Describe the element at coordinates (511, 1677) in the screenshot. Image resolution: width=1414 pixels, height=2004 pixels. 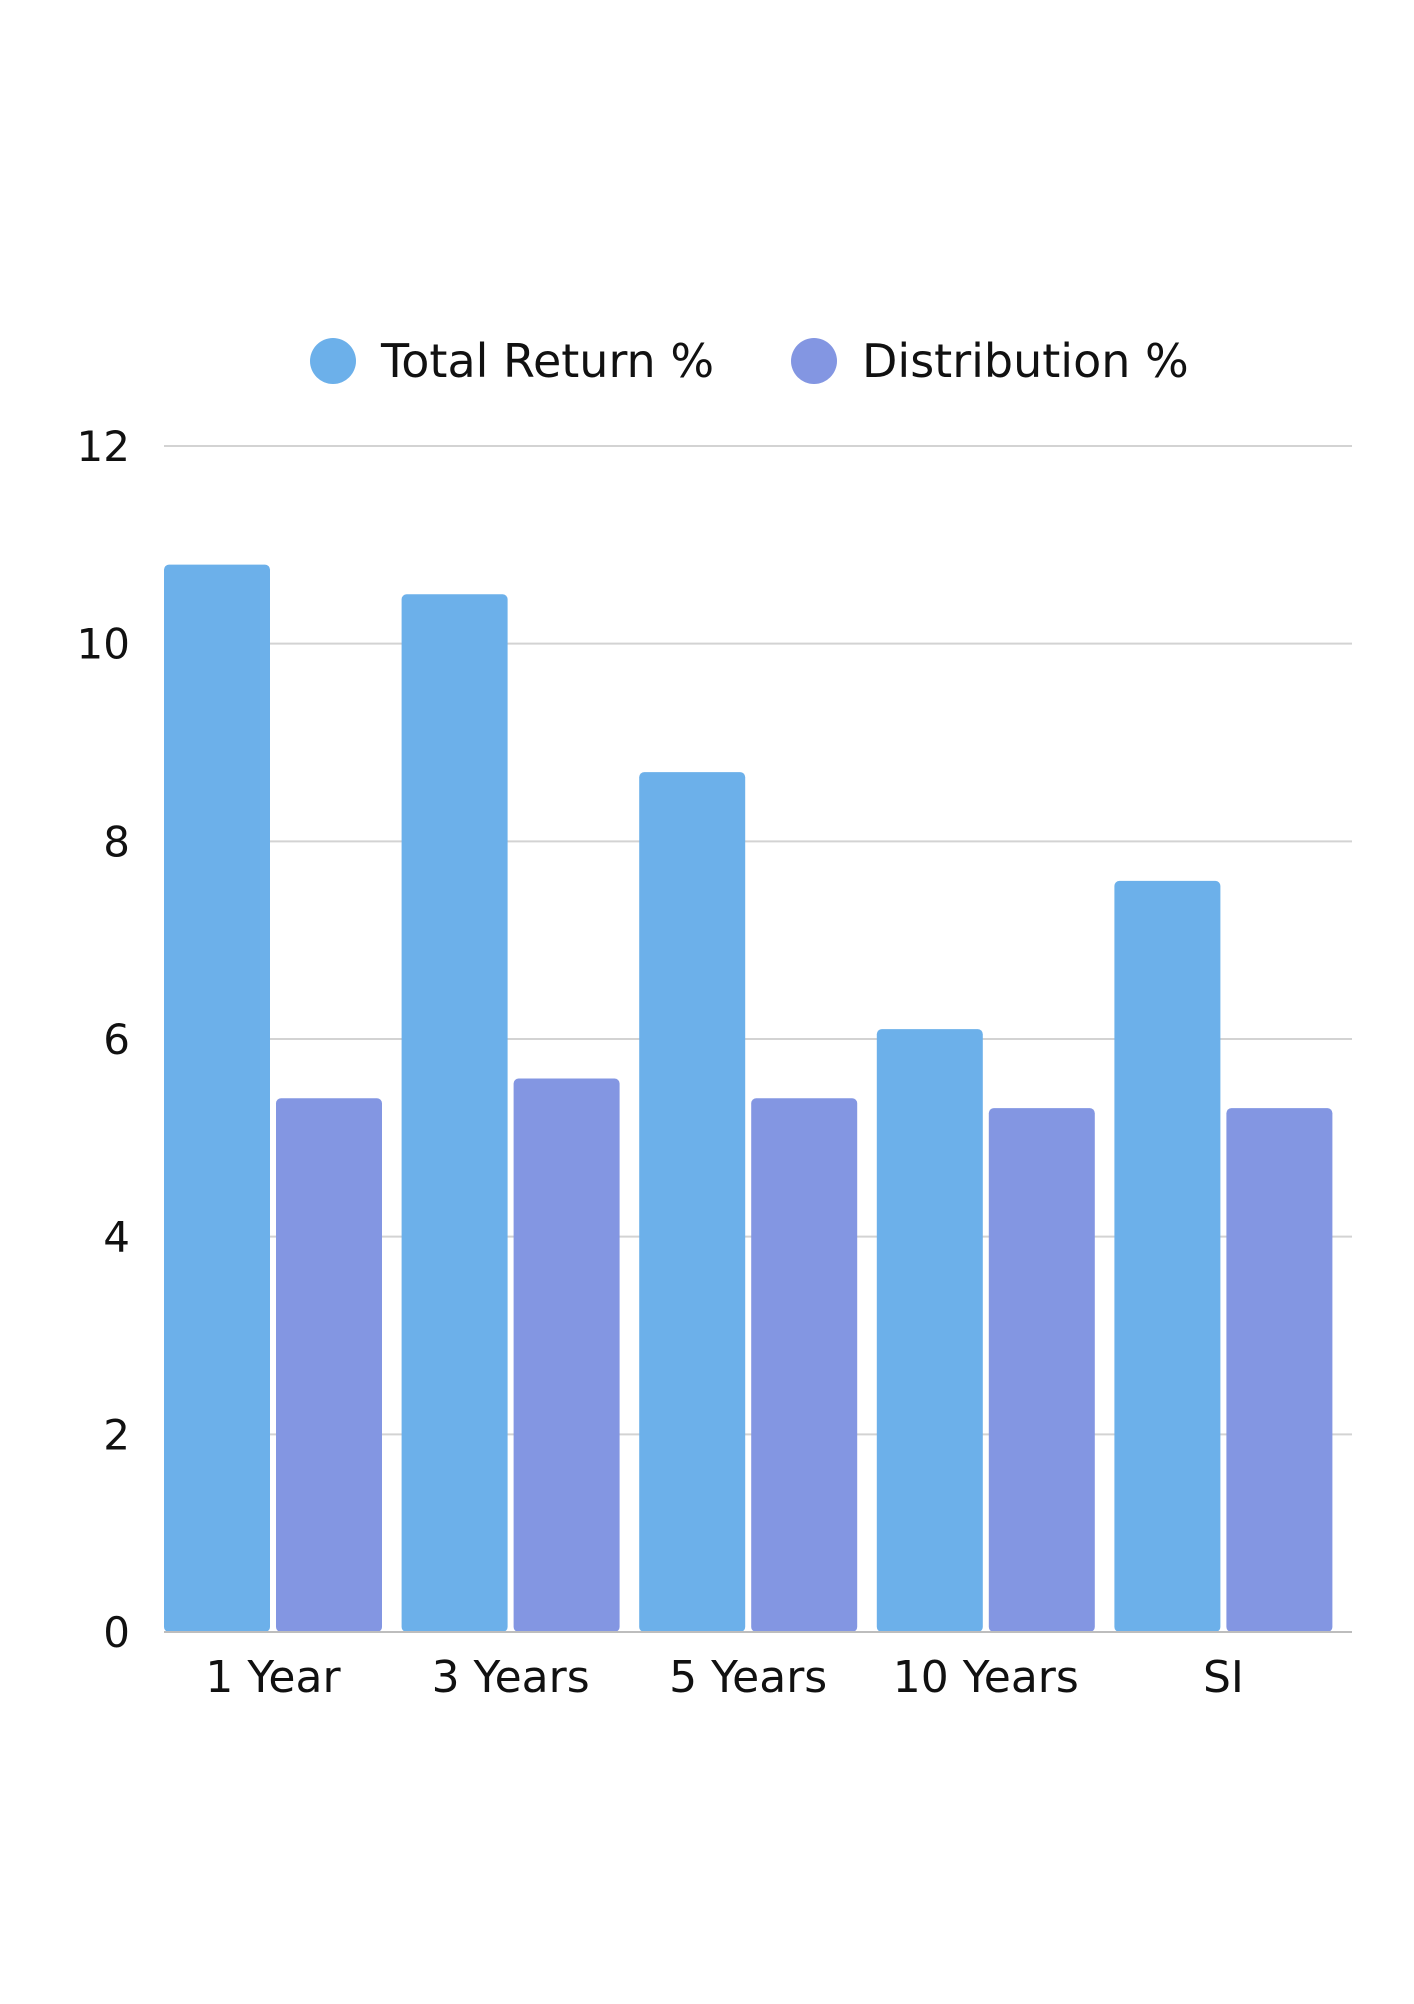
I see `x-tick-label: 3 Years` at that location.